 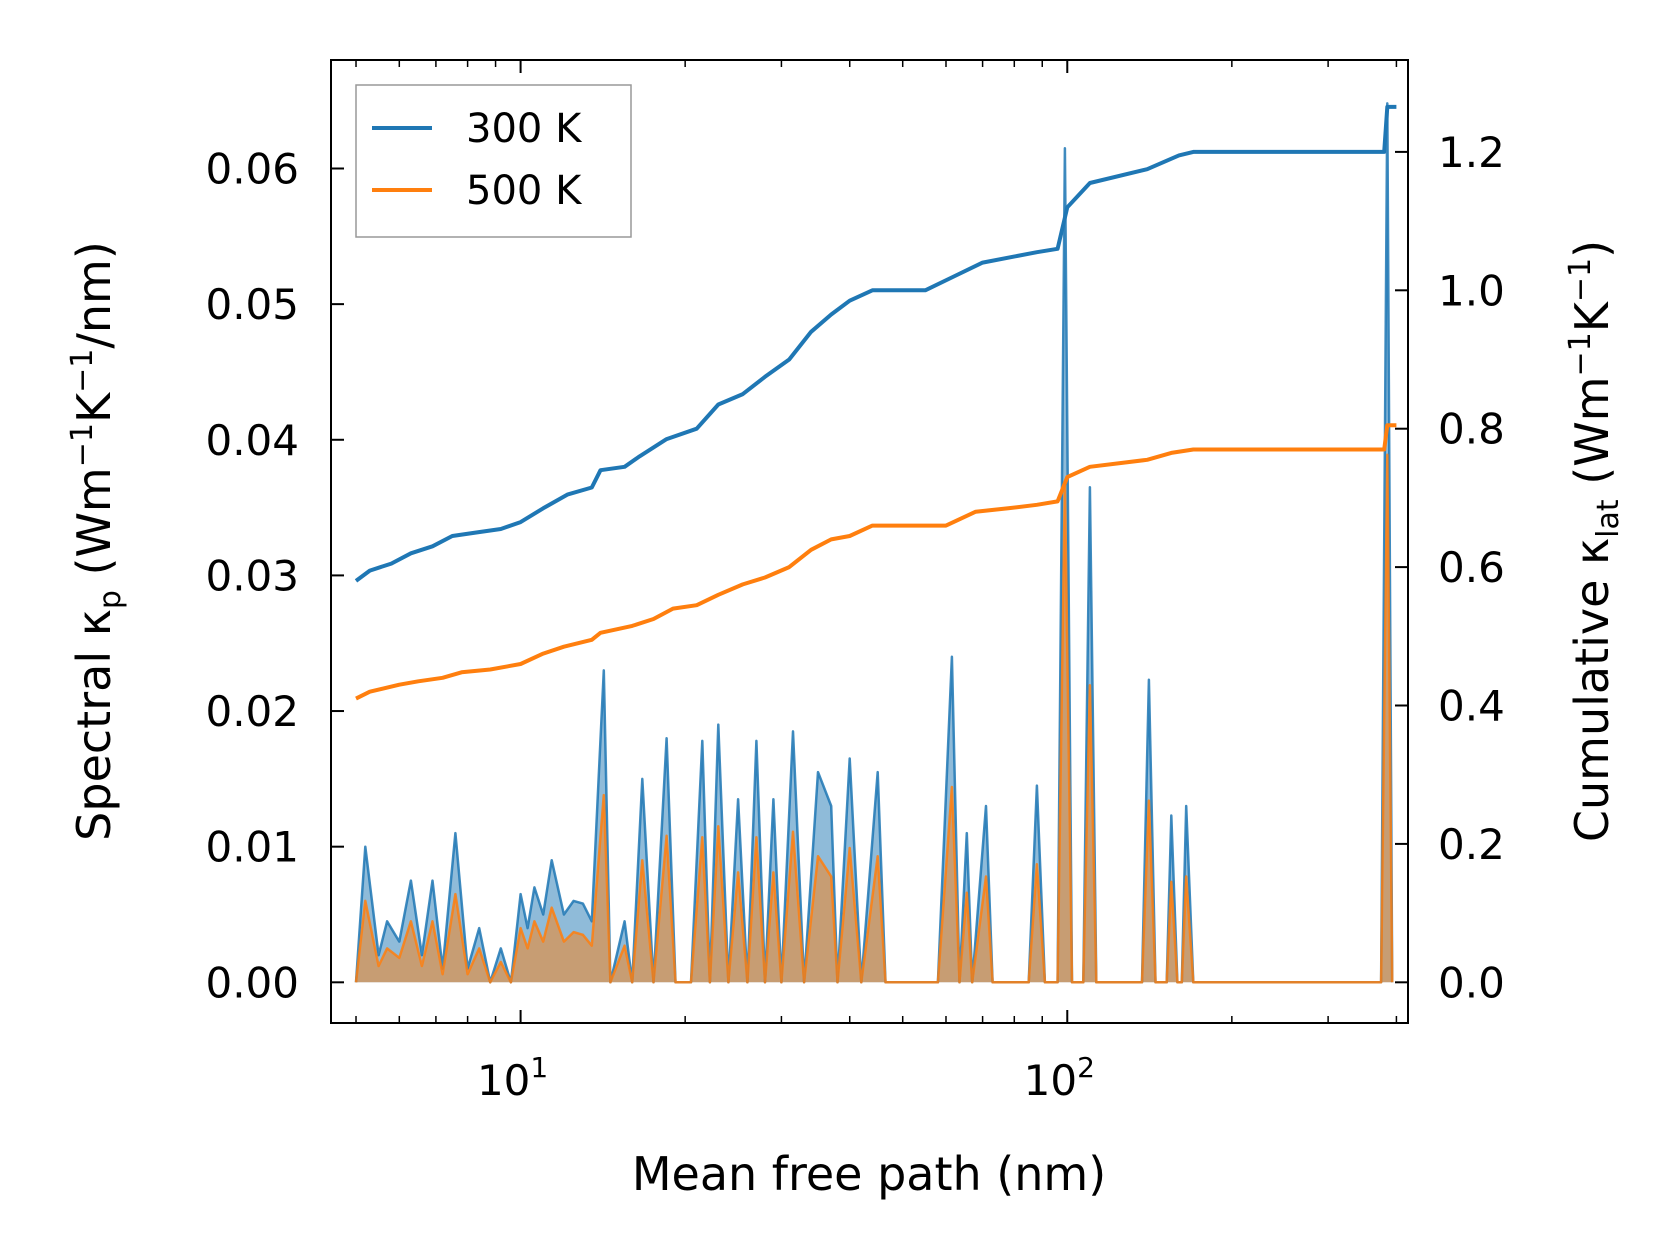 What do you see at coordinates (252, 847) in the screenshot?
I see `y-left-tick-label: 0.01` at bounding box center [252, 847].